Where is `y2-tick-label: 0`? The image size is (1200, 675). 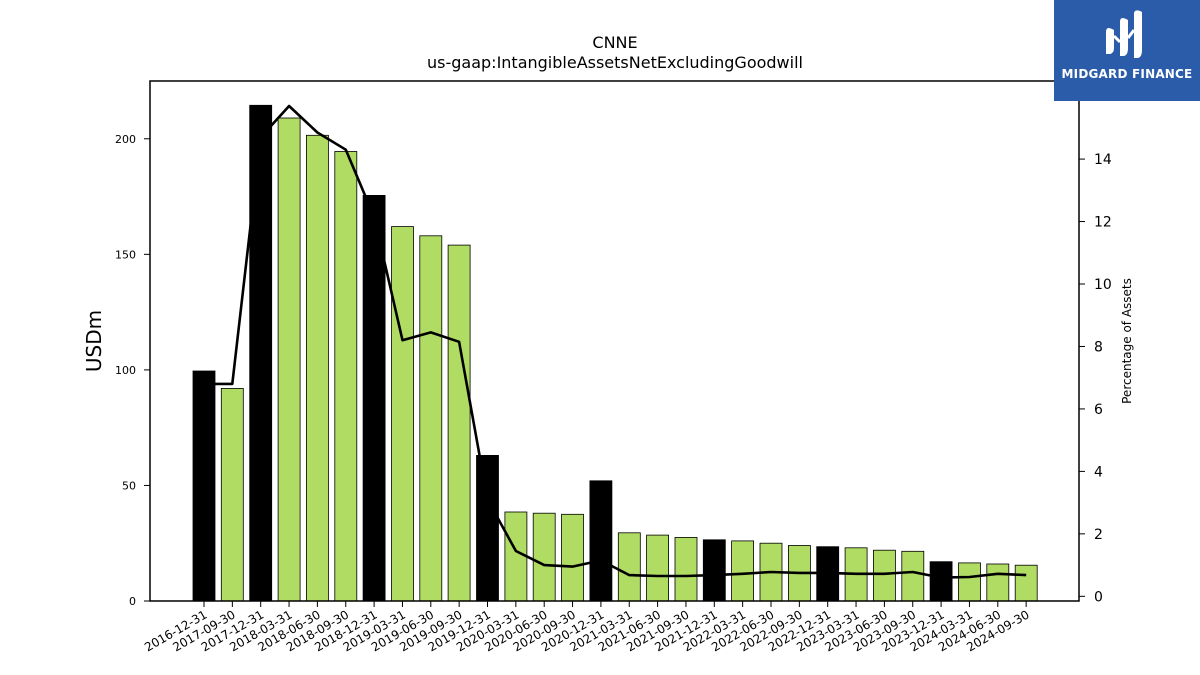 y2-tick-label: 0 is located at coordinates (1098, 597).